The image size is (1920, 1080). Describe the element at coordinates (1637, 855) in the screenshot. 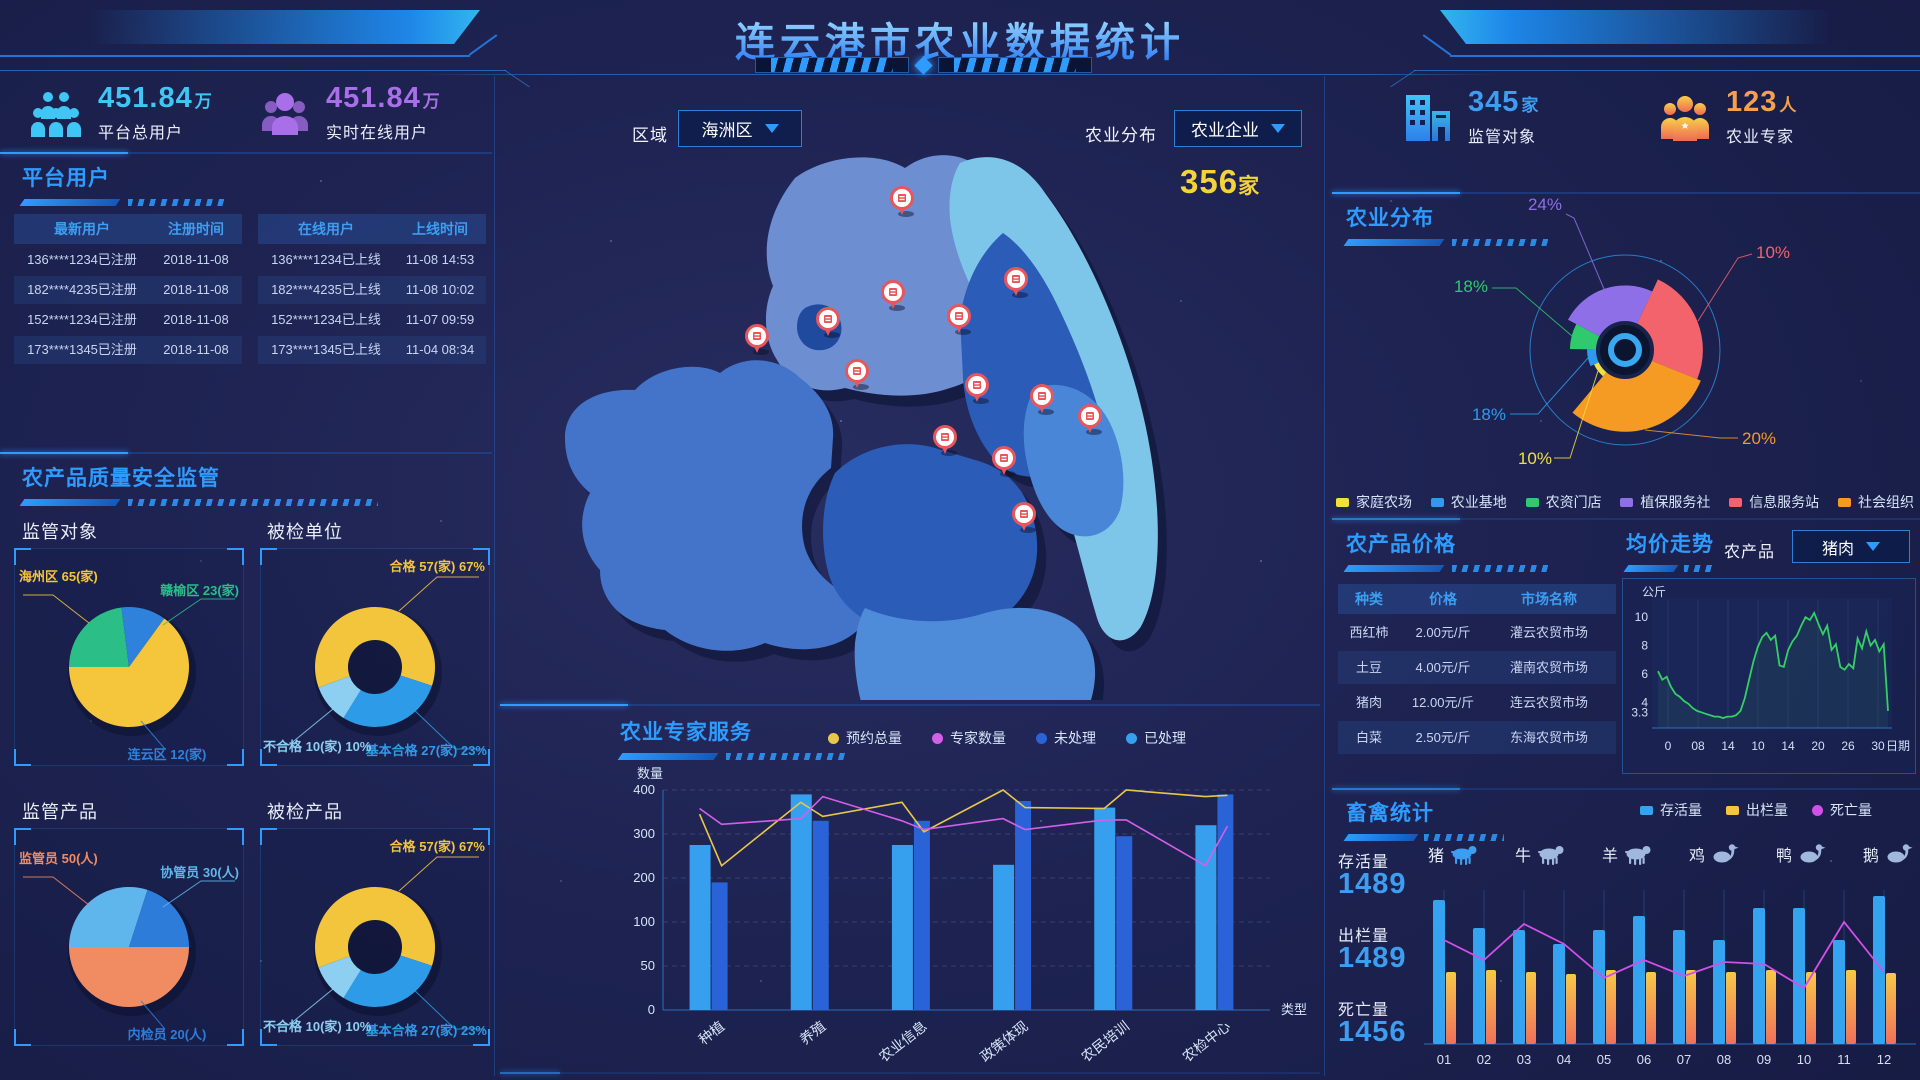

I see `animal-icon` at that location.